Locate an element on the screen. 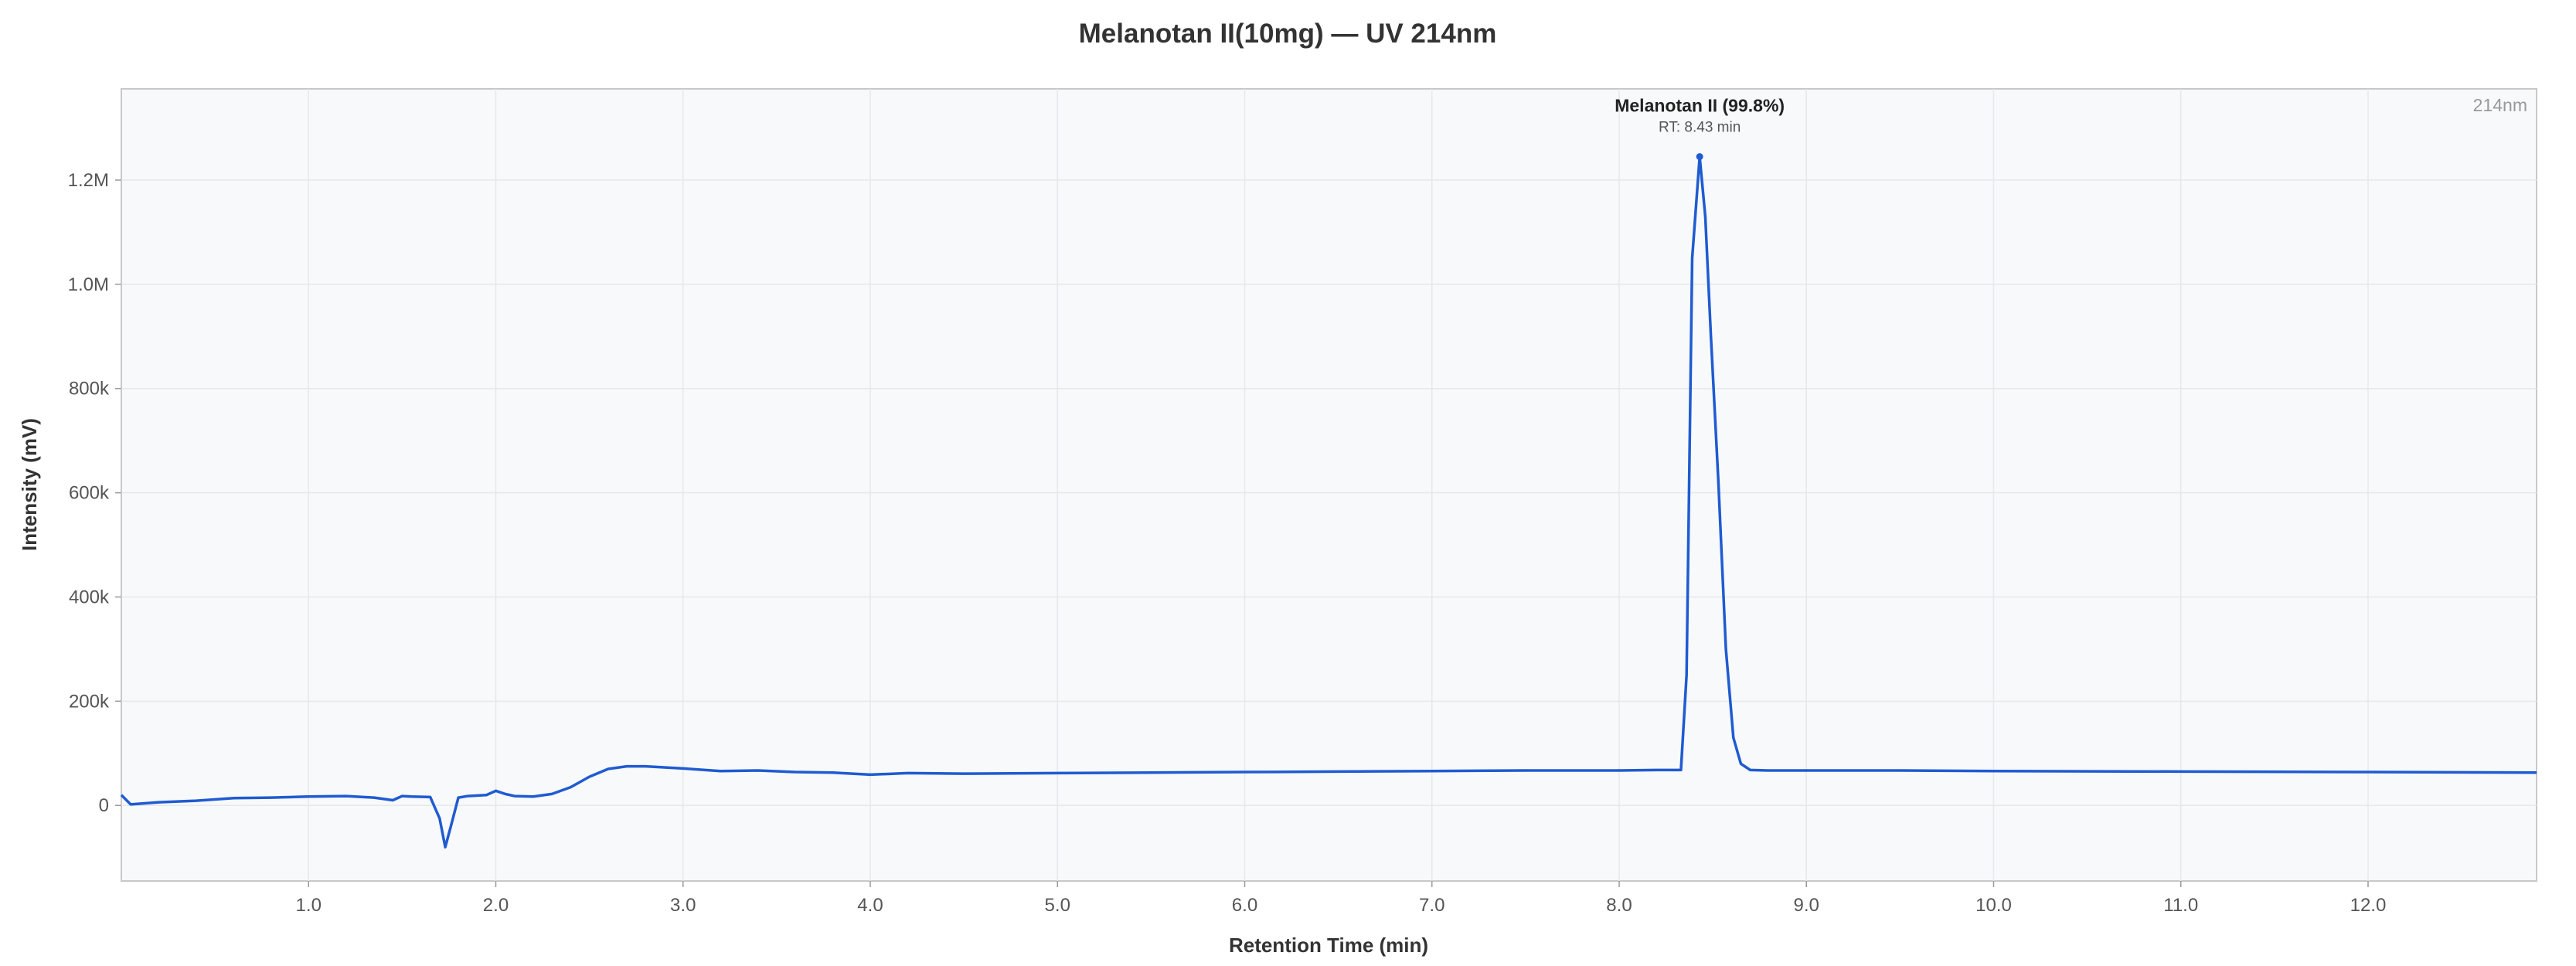 This screenshot has height=966, width=2576. peak-label: Melanotan II (99.8%) is located at coordinates (1700, 106).